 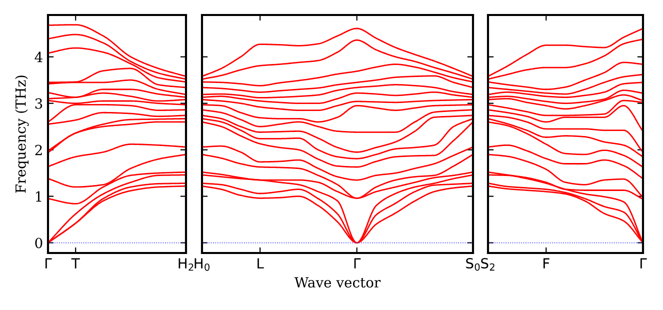 I want to click on y-axis-title: Frequency (THz), so click(x=22, y=134).